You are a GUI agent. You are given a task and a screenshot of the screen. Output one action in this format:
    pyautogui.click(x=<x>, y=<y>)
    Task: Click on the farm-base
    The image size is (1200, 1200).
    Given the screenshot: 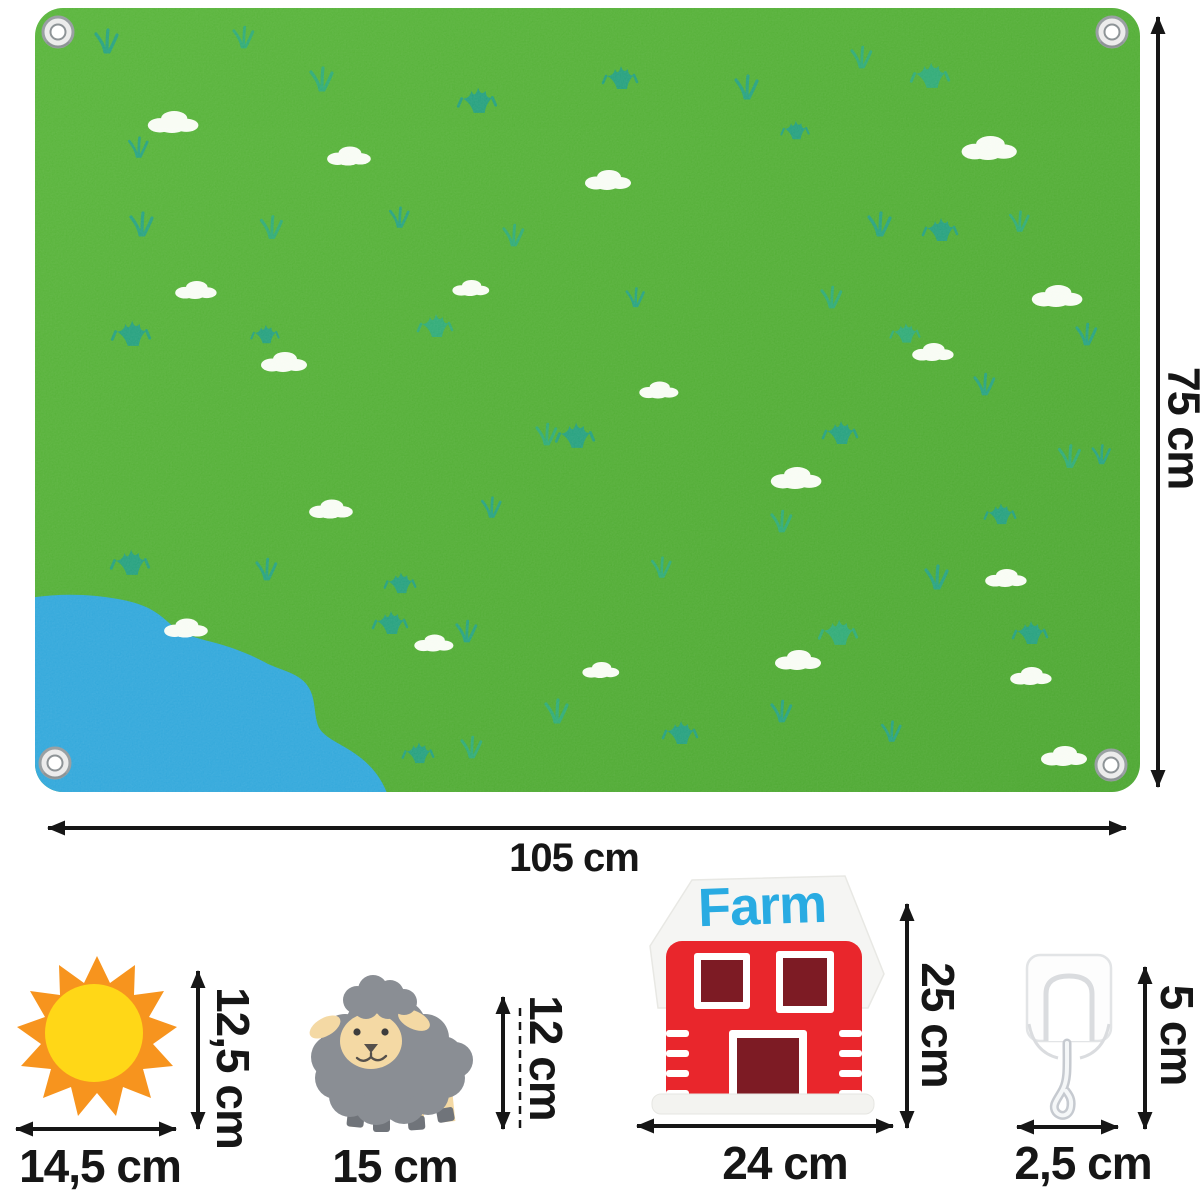 What is the action you would take?
    pyautogui.click(x=763, y=1104)
    